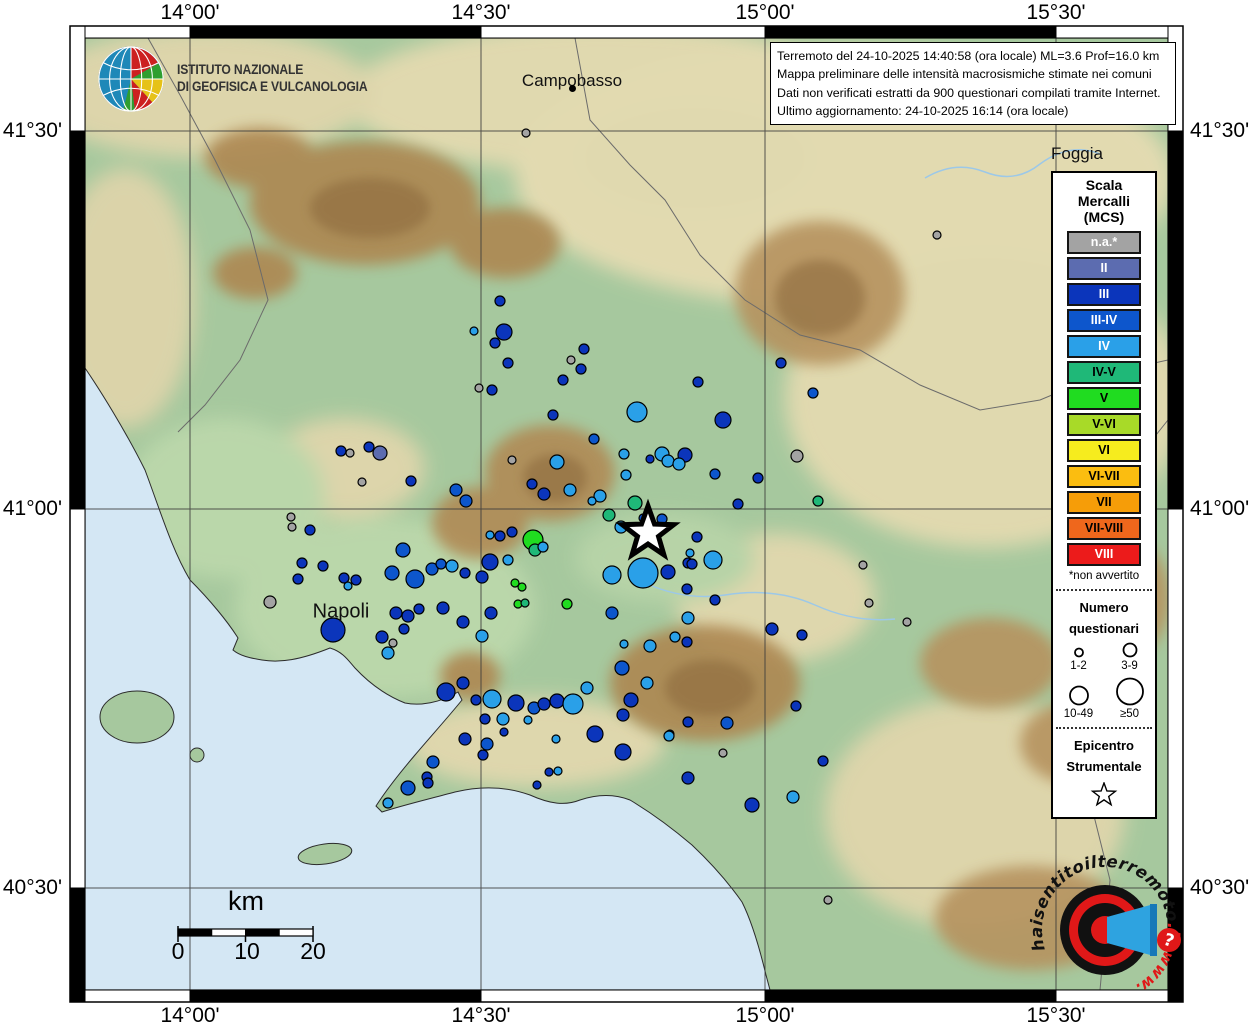 Image resolution: width=1255 pixels, height=1024 pixels. Describe the element at coordinates (272, 86) in the screenshot. I see `ingv-logo-text-line2: DI GEOFISICA E VULCANOLOGIA` at that location.